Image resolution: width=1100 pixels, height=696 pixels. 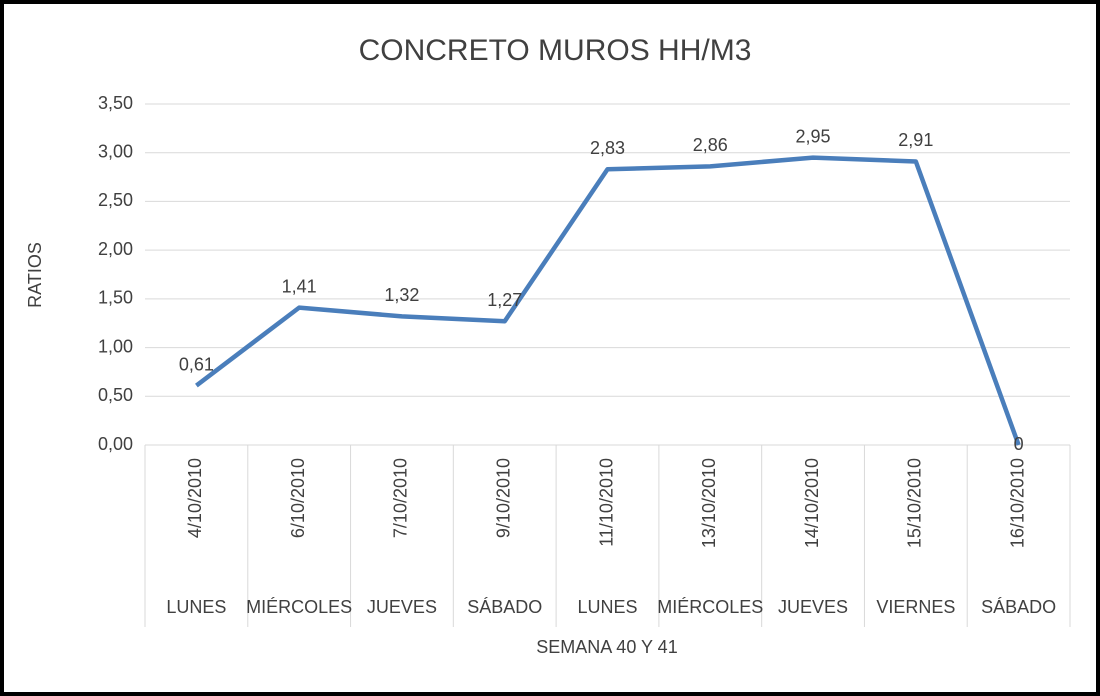 What do you see at coordinates (115, 346) in the screenshot?
I see `y-tick-label: 1,00` at bounding box center [115, 346].